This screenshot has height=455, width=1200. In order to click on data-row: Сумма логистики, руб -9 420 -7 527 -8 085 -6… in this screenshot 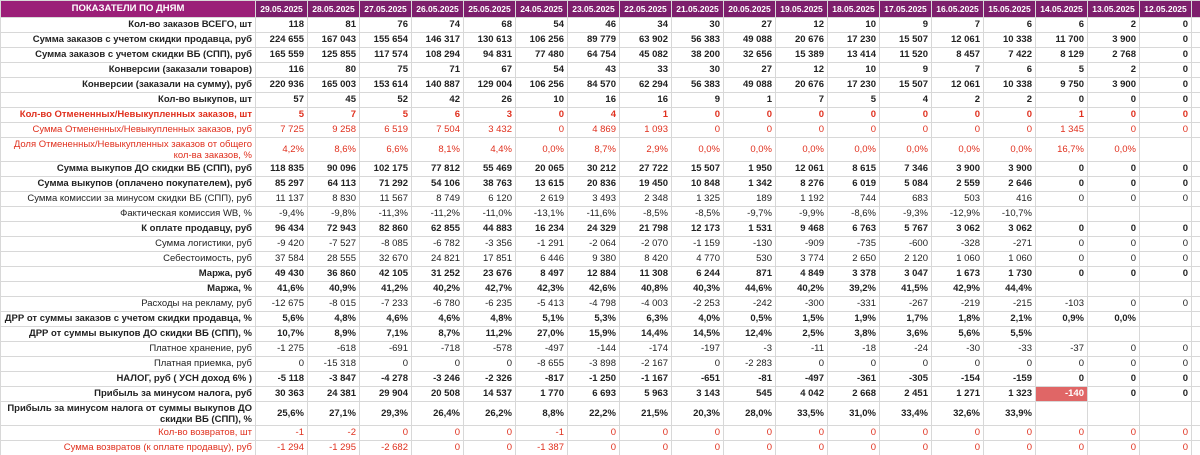, I will do `click(600, 244)`.